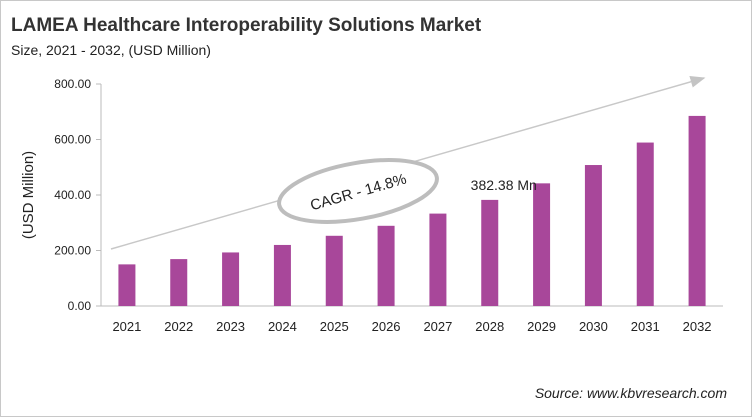 The width and height of the screenshot is (752, 417). What do you see at coordinates (127, 285) in the screenshot?
I see `bar-2021` at bounding box center [127, 285].